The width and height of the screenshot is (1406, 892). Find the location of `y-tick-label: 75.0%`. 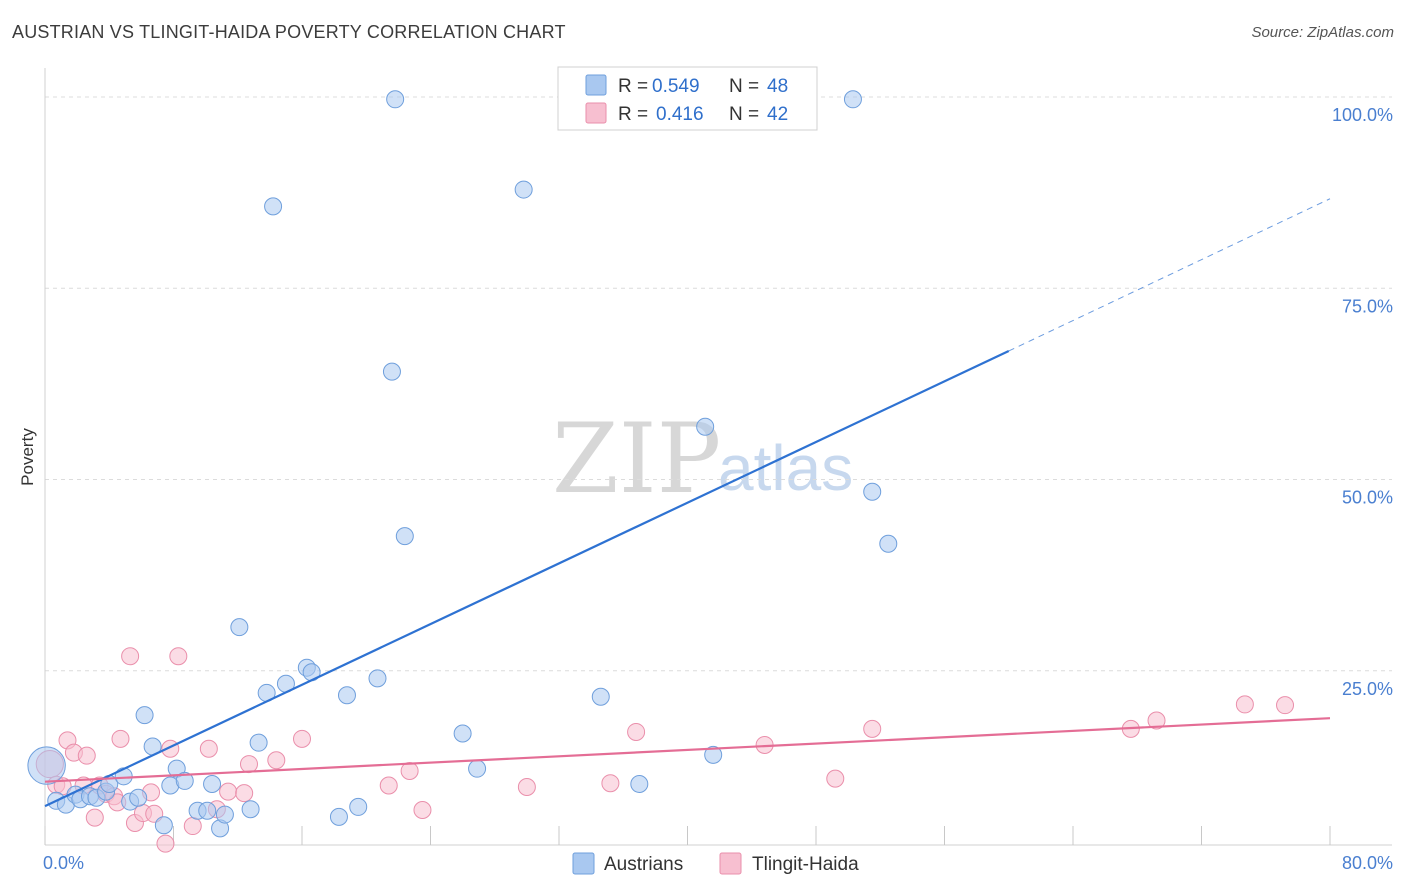

y-tick-label: 75.0% is located at coordinates (1367, 306).